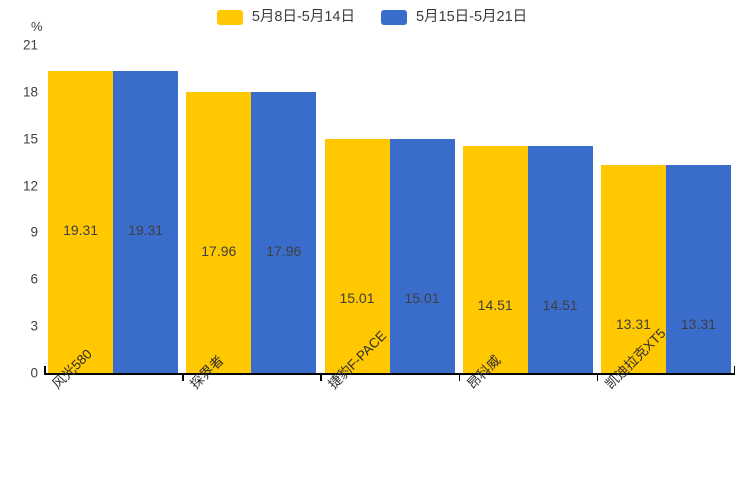 The height and width of the screenshot is (496, 744). What do you see at coordinates (734, 370) in the screenshot?
I see `x-axis-cap-right` at bounding box center [734, 370].